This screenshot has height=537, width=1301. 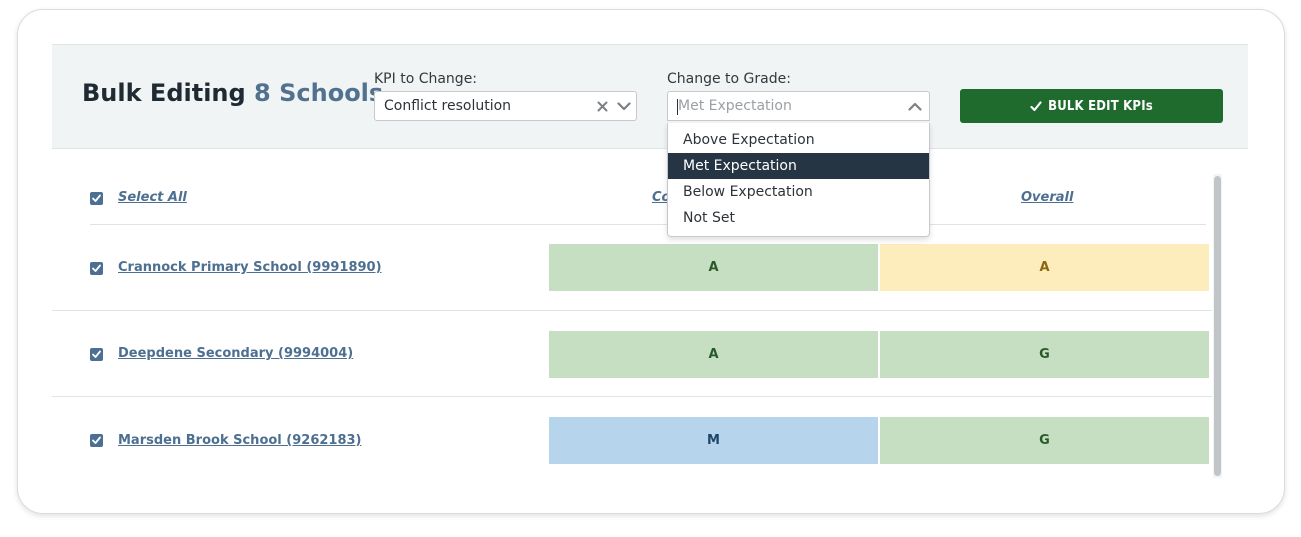 What do you see at coordinates (152, 197) in the screenshot?
I see `select-all-link: Select All` at bounding box center [152, 197].